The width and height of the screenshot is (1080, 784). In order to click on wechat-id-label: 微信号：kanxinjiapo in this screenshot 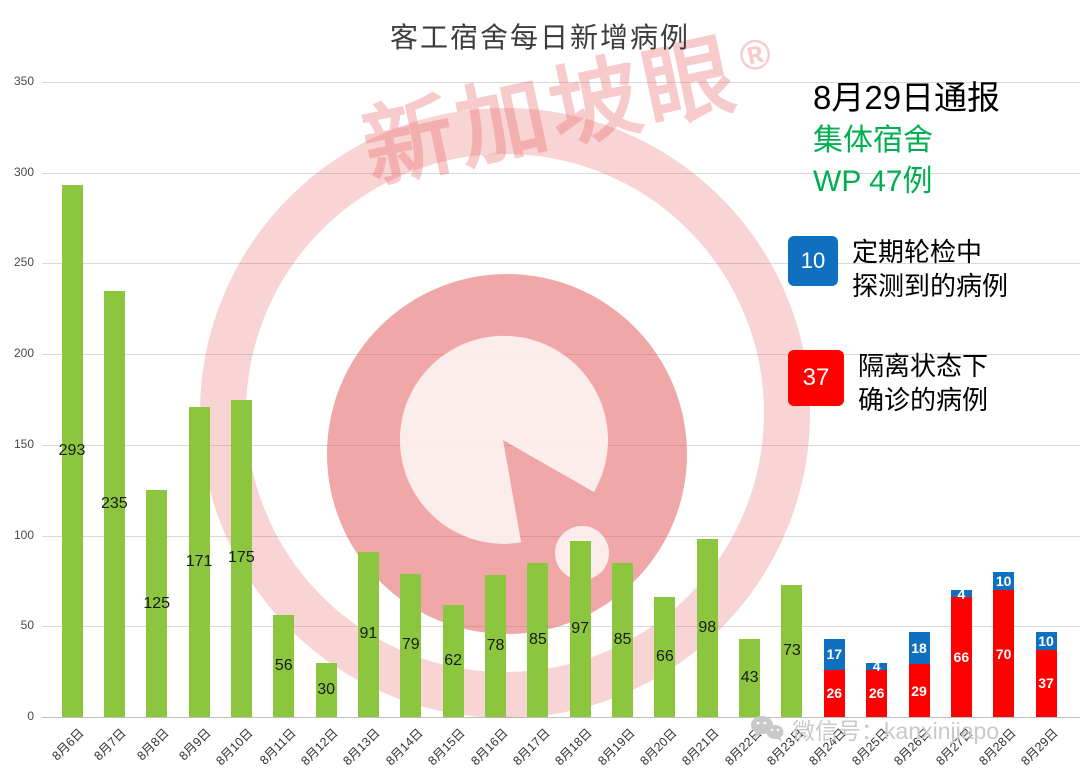, I will do `click(896, 731)`.